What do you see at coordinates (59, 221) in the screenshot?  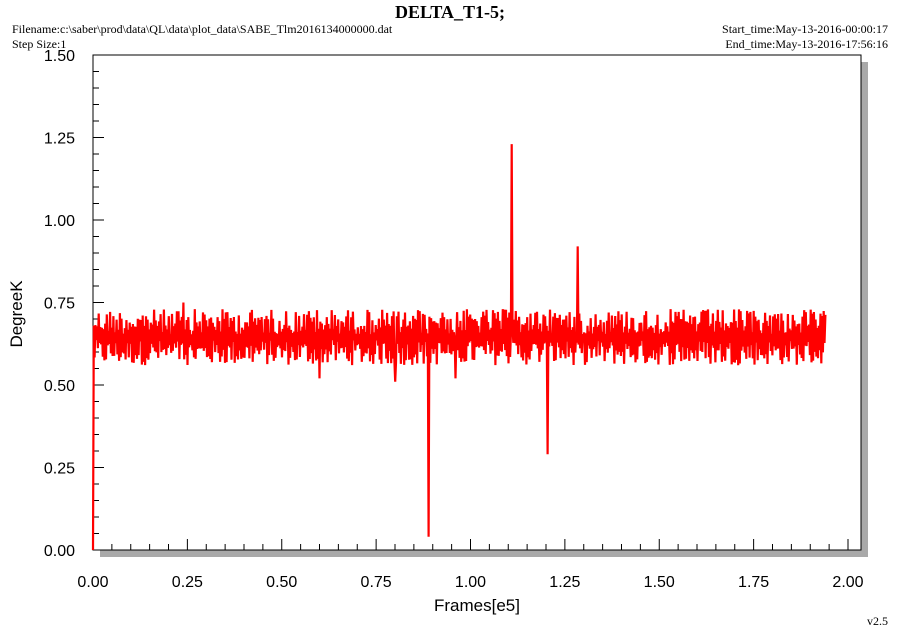 I see `y-tick-label: 1.00` at bounding box center [59, 221].